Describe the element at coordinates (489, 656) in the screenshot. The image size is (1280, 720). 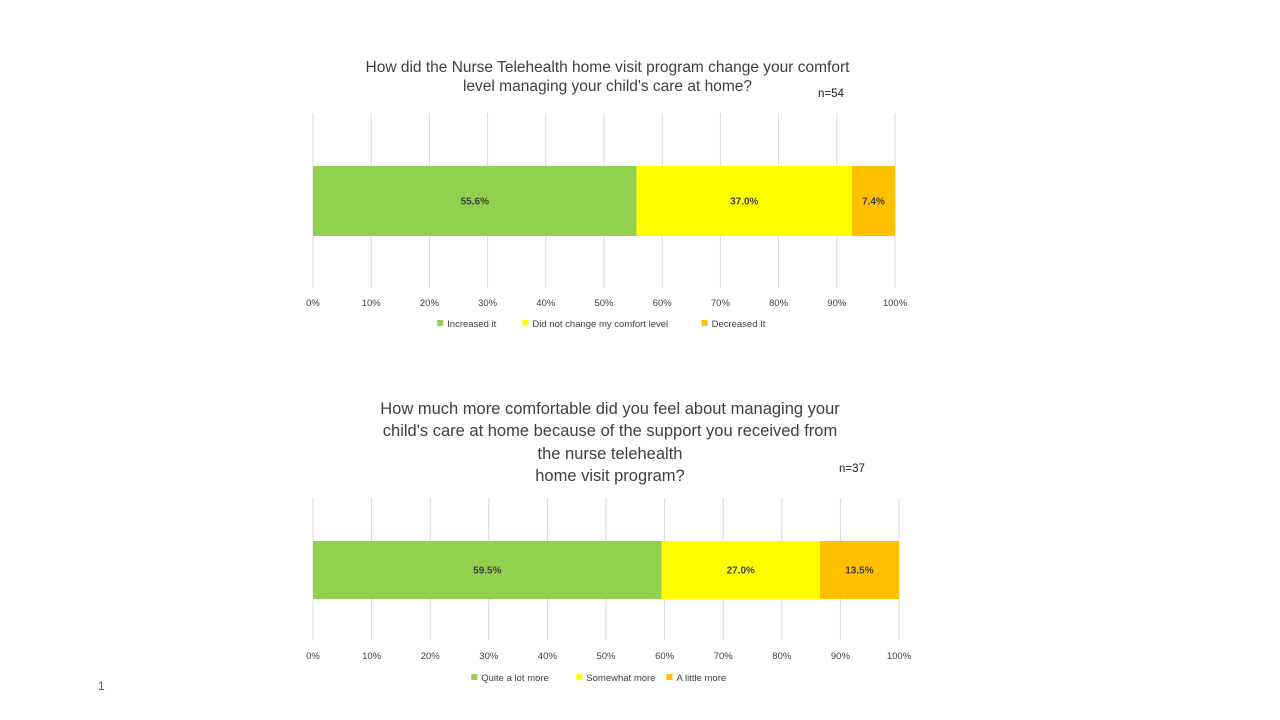
I see `chart-2-x-tick-label: 30%` at that location.